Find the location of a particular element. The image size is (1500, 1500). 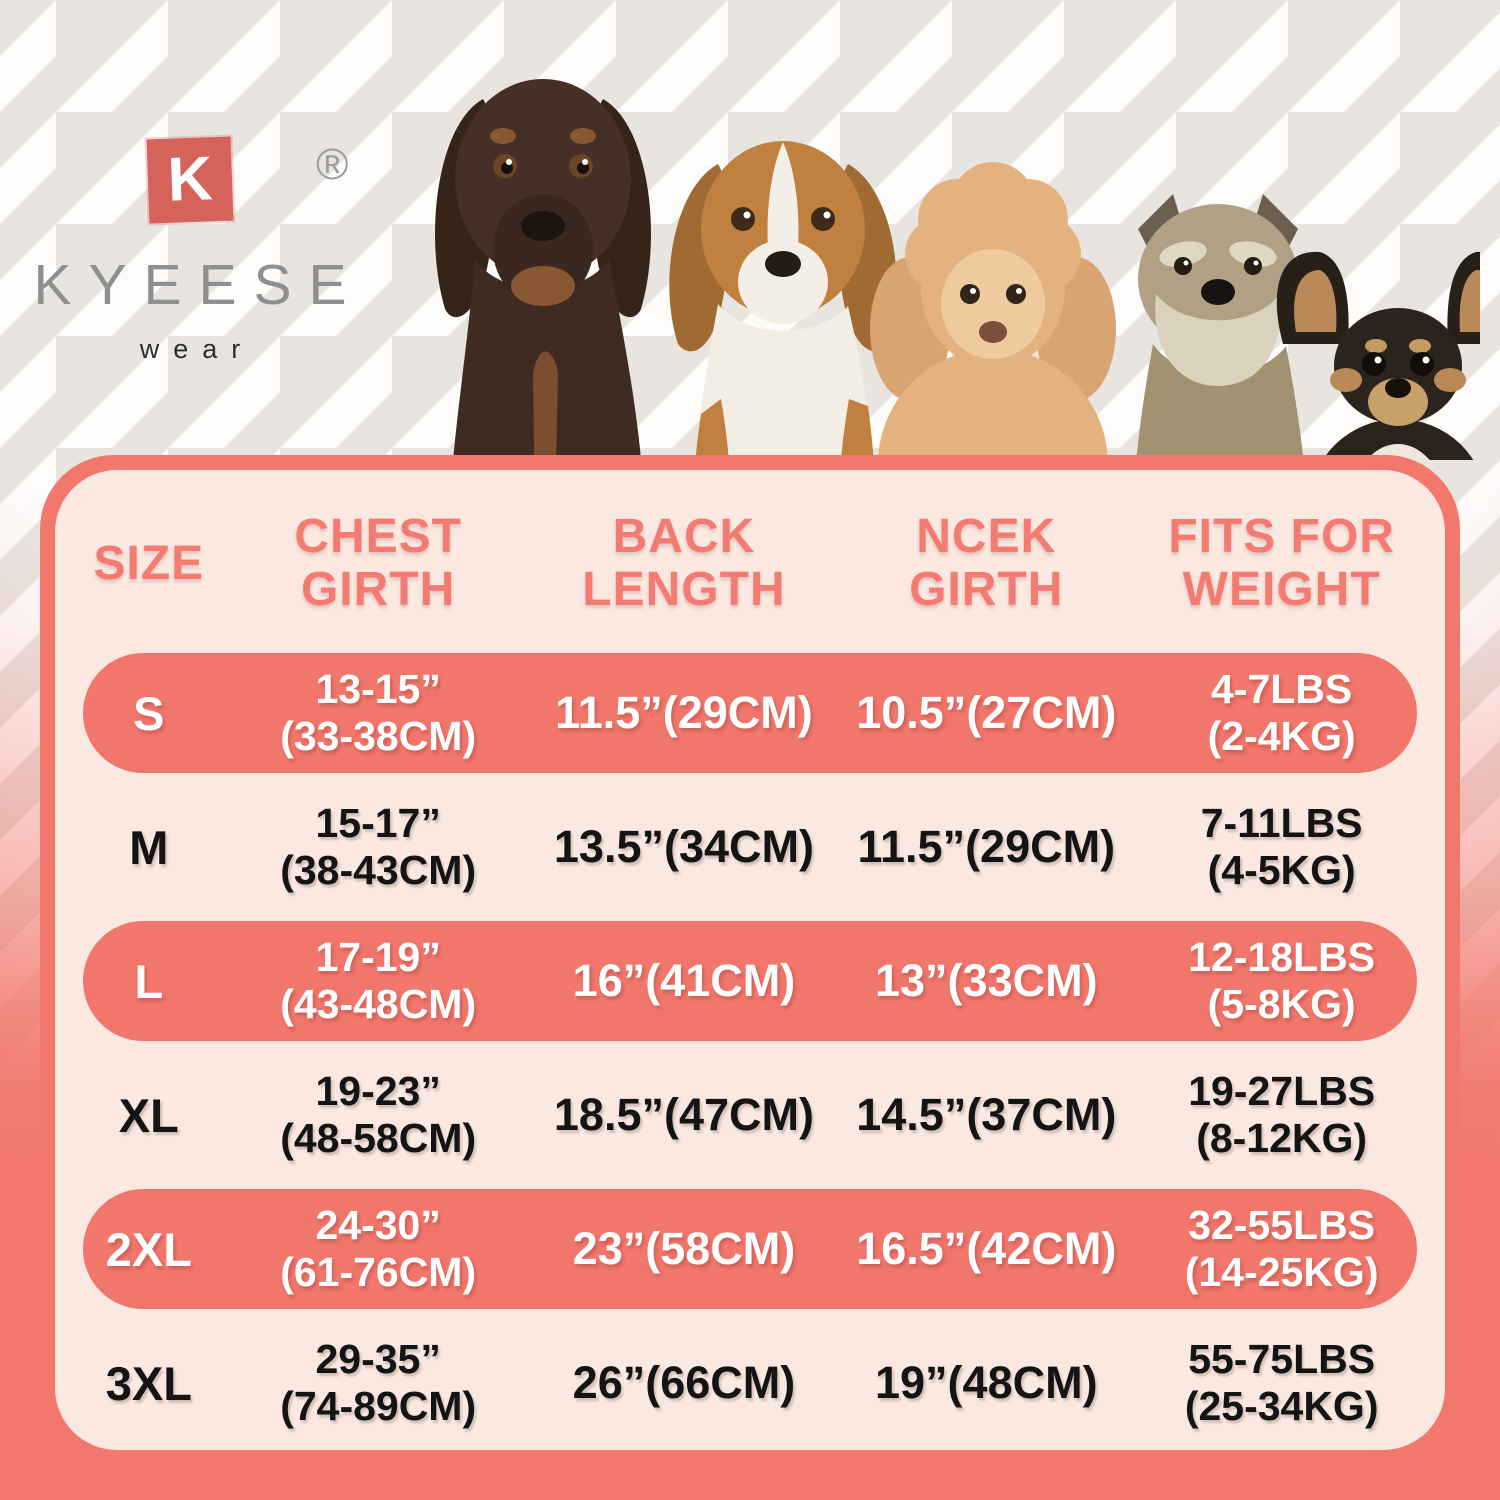

neck-girth-value: 14.5”(37CM) is located at coordinates (986, 1115).